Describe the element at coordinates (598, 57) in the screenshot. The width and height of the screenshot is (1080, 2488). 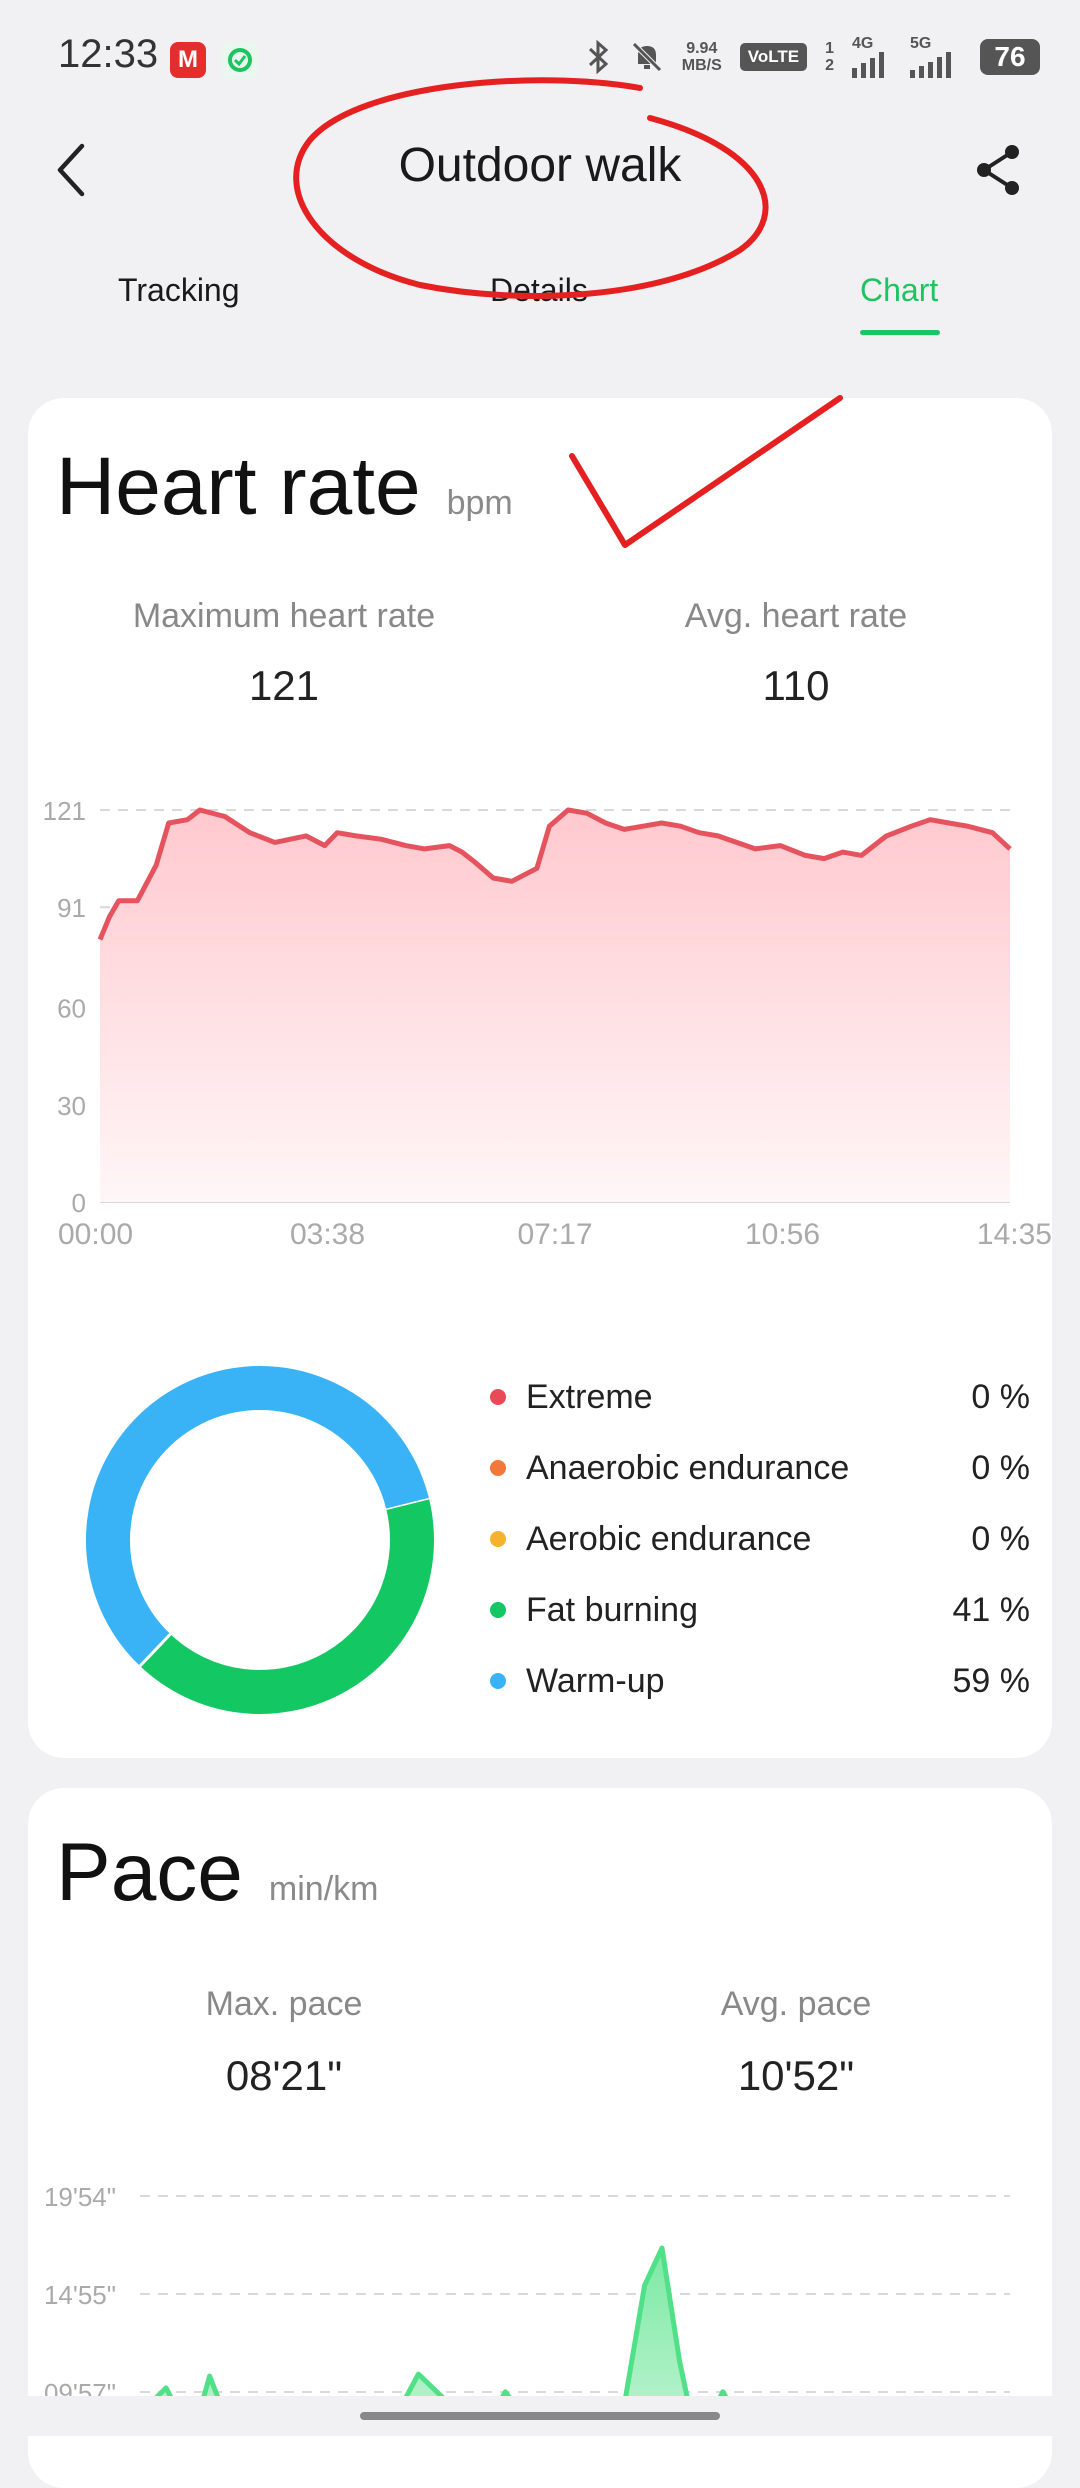
I see `bluetooth-icon` at that location.